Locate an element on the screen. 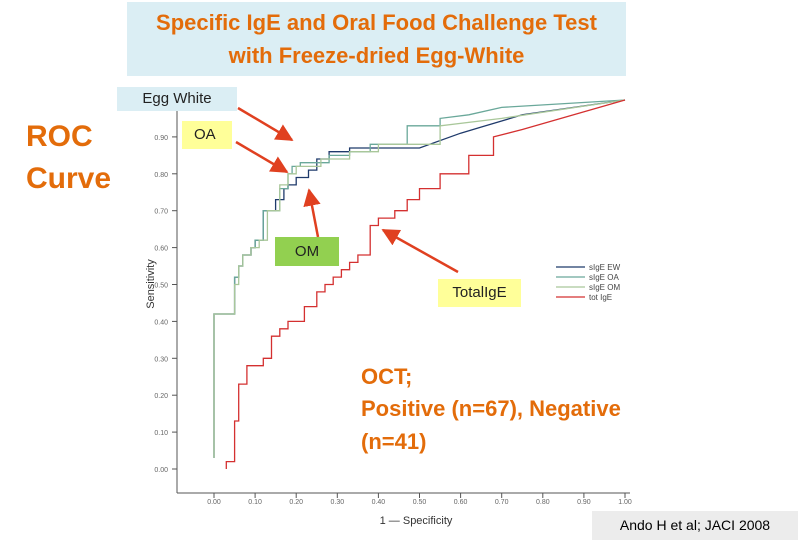  x-tick-label: 0.10 is located at coordinates (255, 502).